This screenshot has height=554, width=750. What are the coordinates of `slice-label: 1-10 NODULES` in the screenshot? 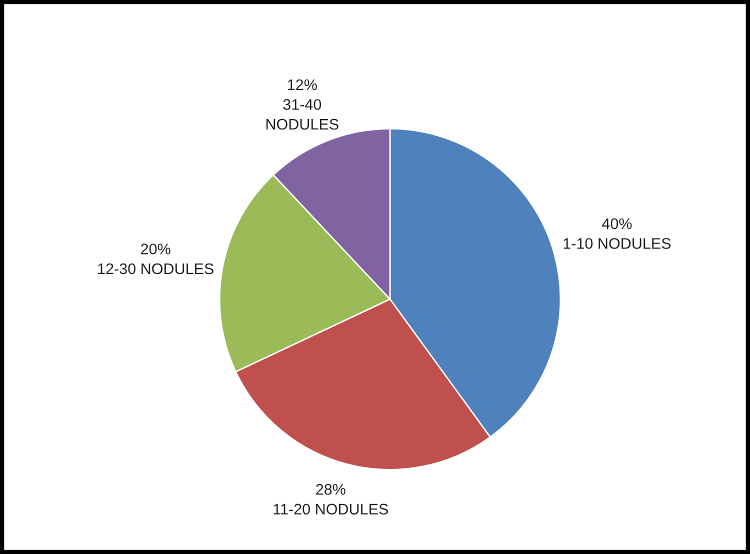 It's located at (617, 243).